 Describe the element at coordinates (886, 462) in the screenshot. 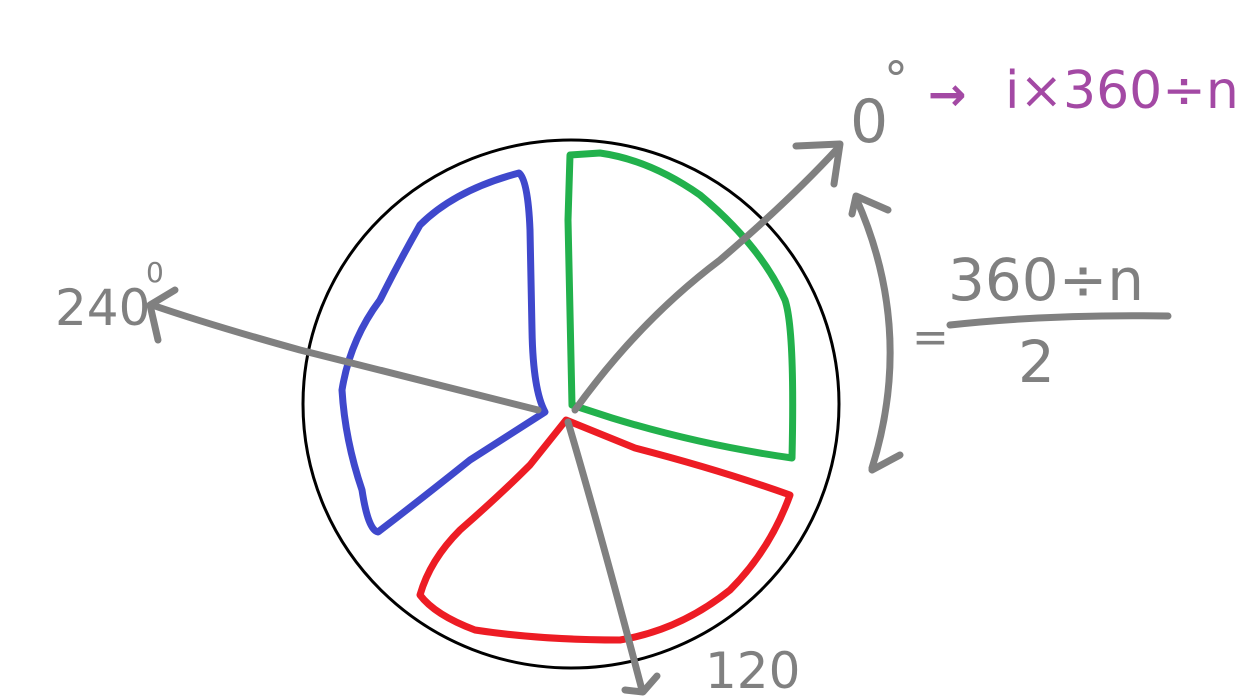

I see `arc-arrowhead-bottom` at that location.